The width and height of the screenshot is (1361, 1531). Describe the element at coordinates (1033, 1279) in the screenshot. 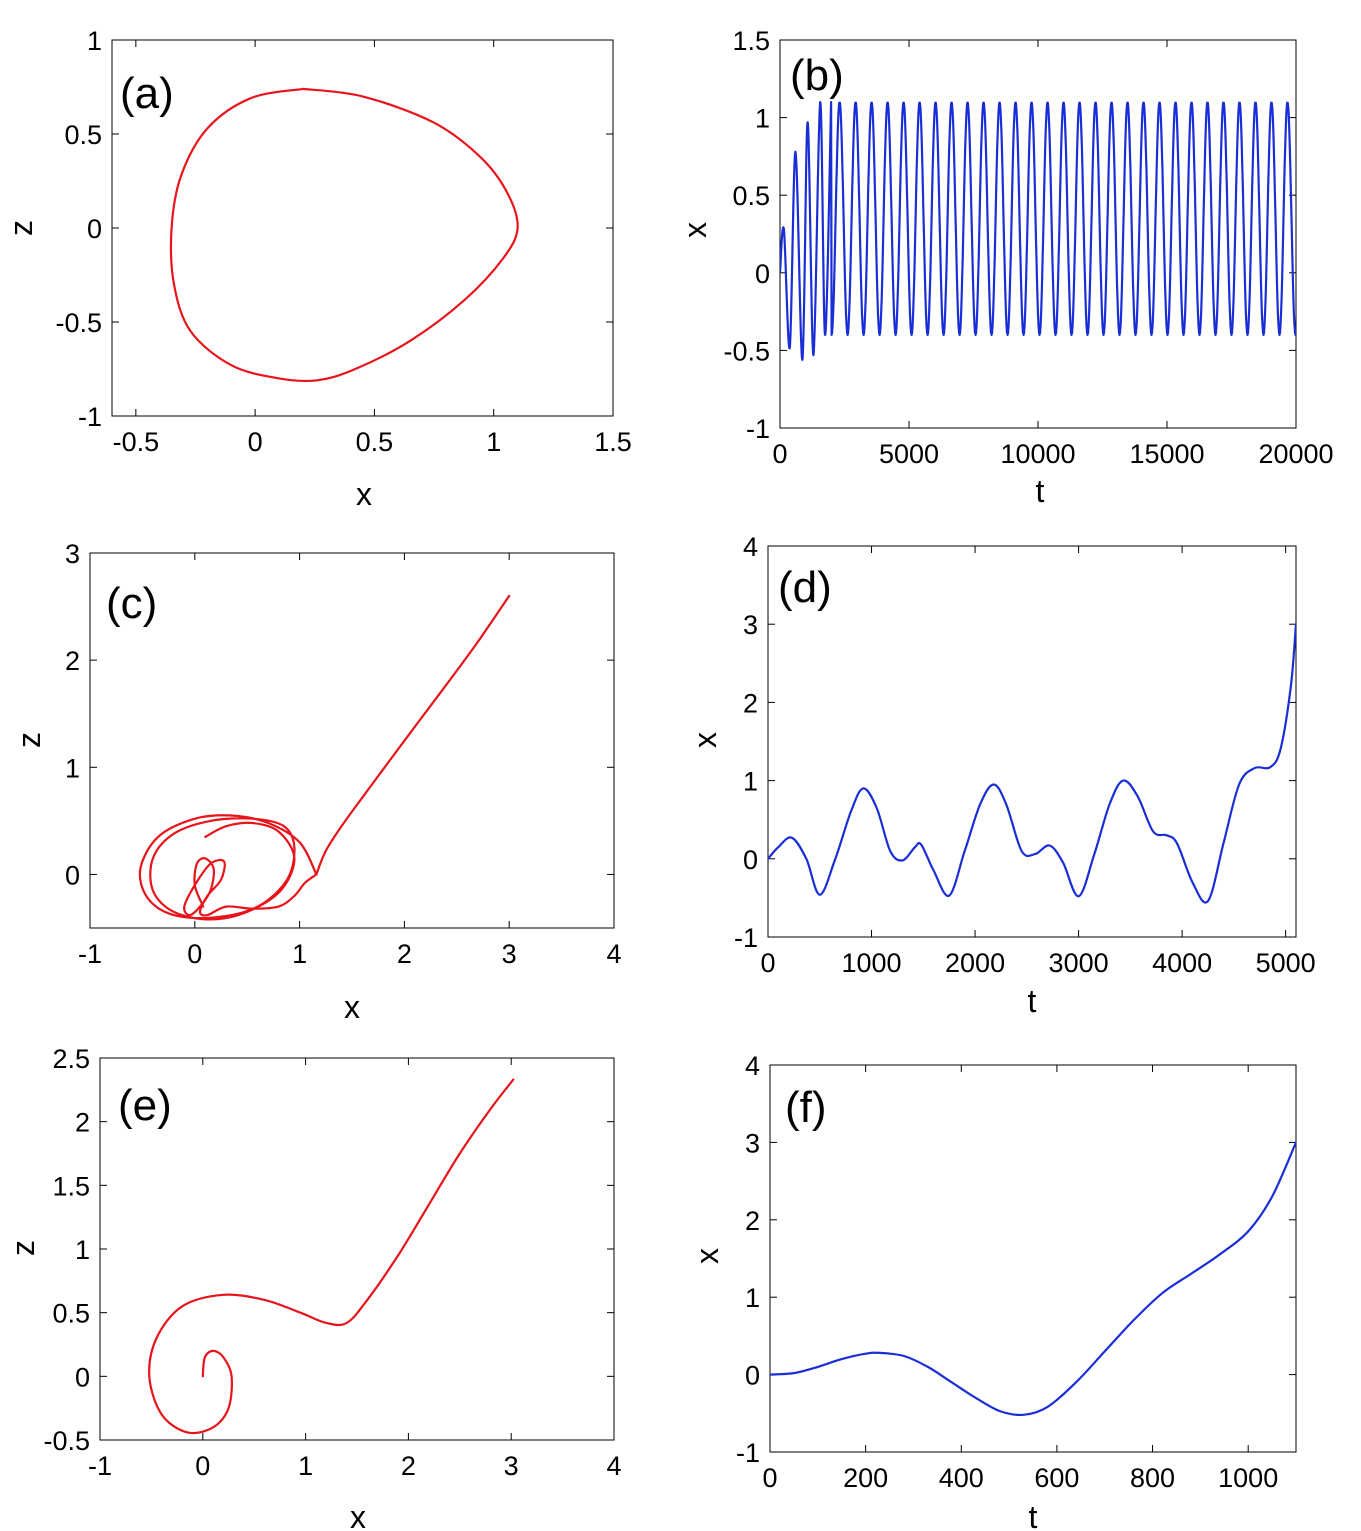

I see `series-line-f-x(t)` at that location.